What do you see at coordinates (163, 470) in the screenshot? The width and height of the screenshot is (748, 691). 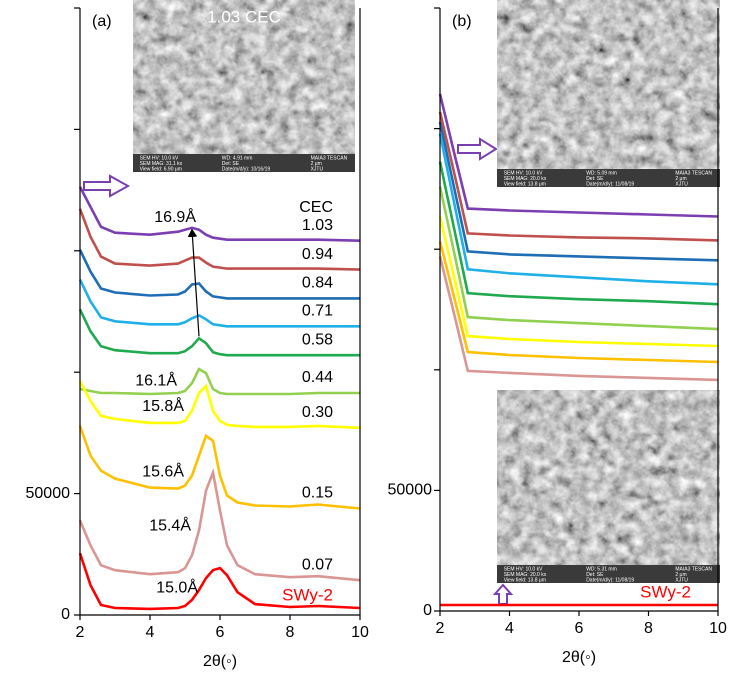 I see `d-spacing-label: 15.6Å` at bounding box center [163, 470].